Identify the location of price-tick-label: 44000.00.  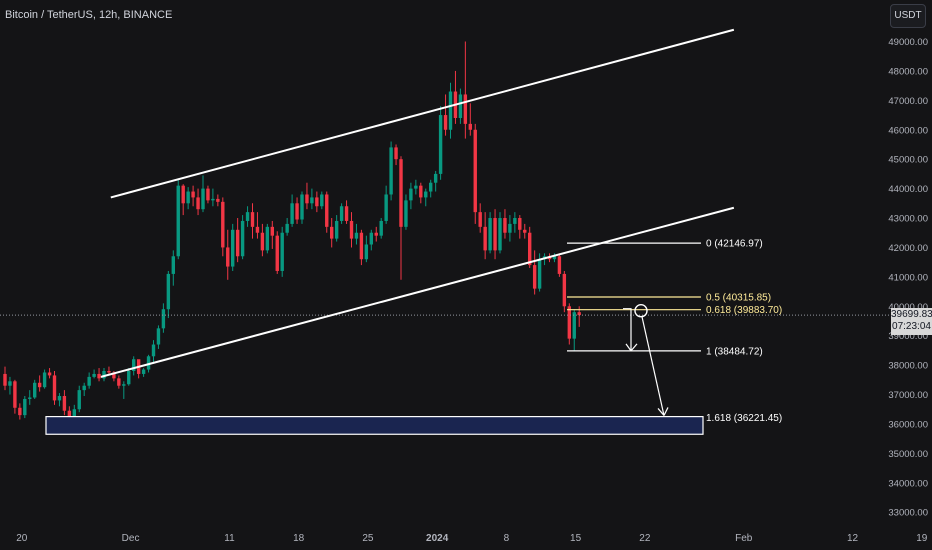
(908, 189).